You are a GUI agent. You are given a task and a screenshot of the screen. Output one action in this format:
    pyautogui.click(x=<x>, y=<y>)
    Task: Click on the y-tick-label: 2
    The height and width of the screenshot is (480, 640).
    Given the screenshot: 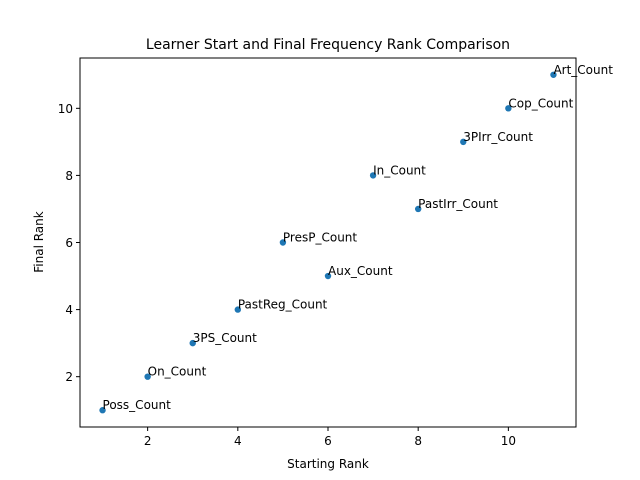 What is the action you would take?
    pyautogui.click(x=69, y=377)
    